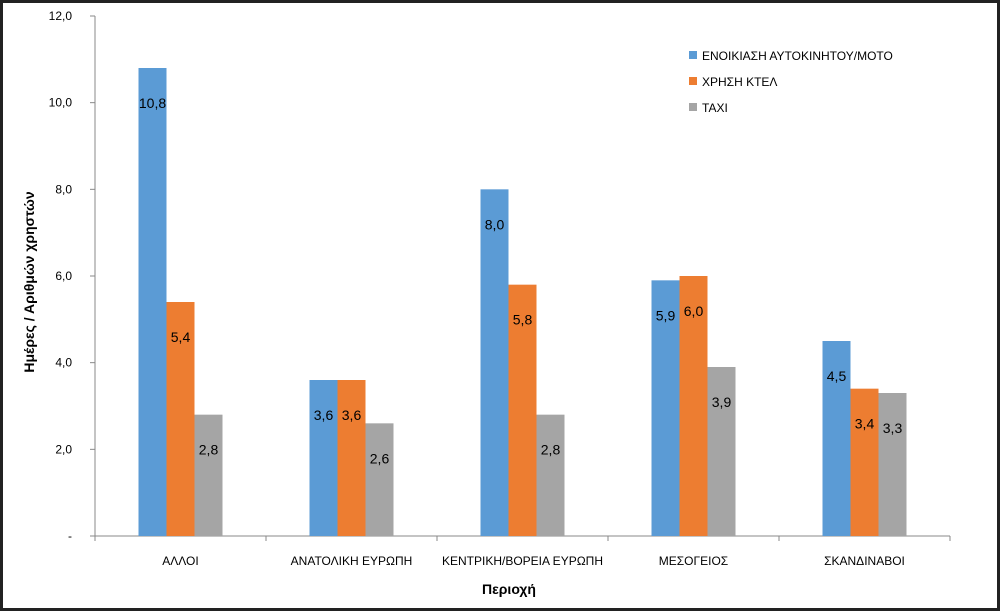 This screenshot has height=611, width=1000. What do you see at coordinates (380, 458) in the screenshot?
I see `data-label: 2,6` at bounding box center [380, 458].